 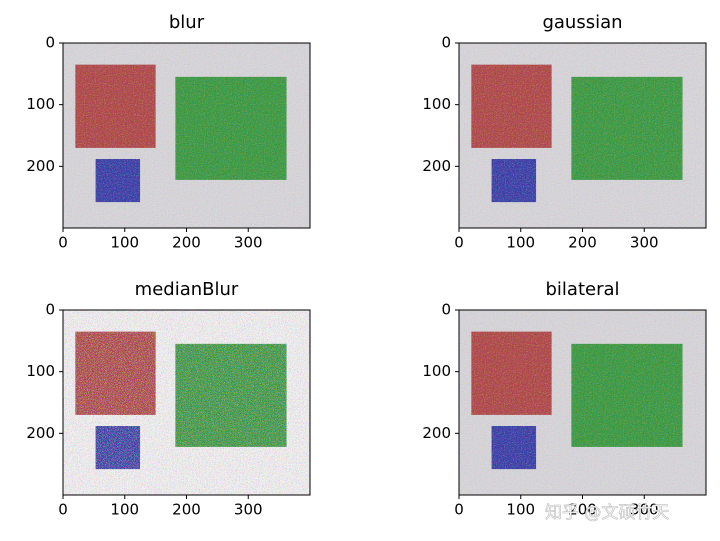 I want to click on watermark: 知乎 @文硕竹天, so click(x=607, y=513).